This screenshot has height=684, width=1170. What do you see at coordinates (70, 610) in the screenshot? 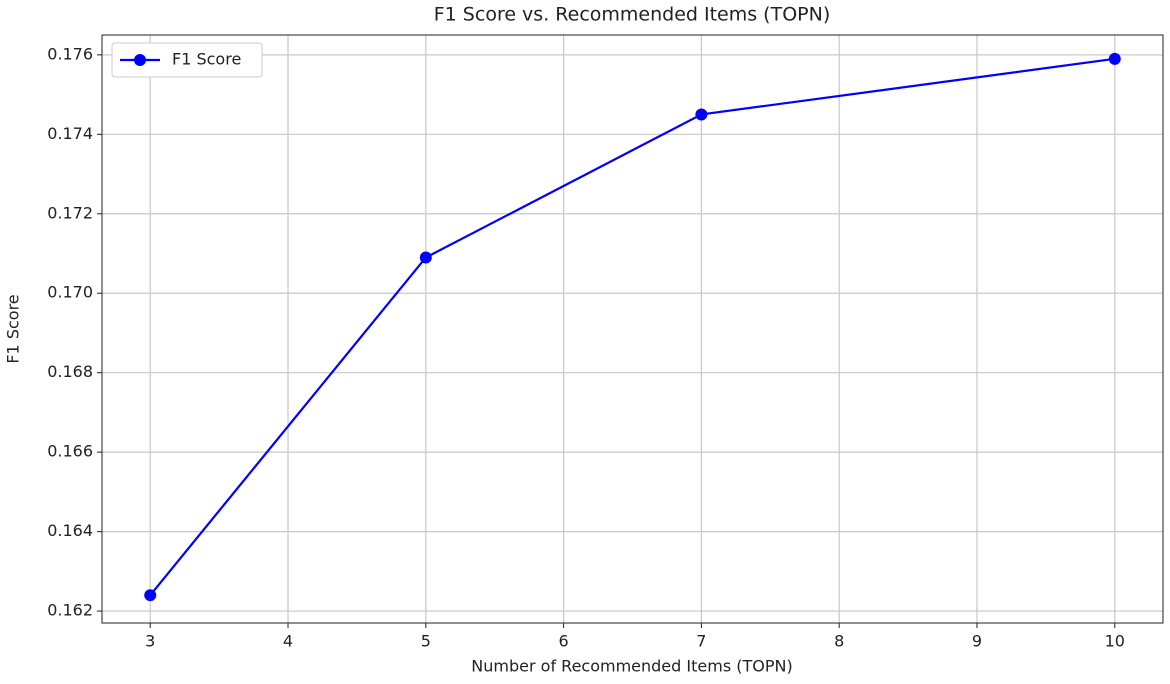
I see `y-tick-label: 0.162` at bounding box center [70, 610].